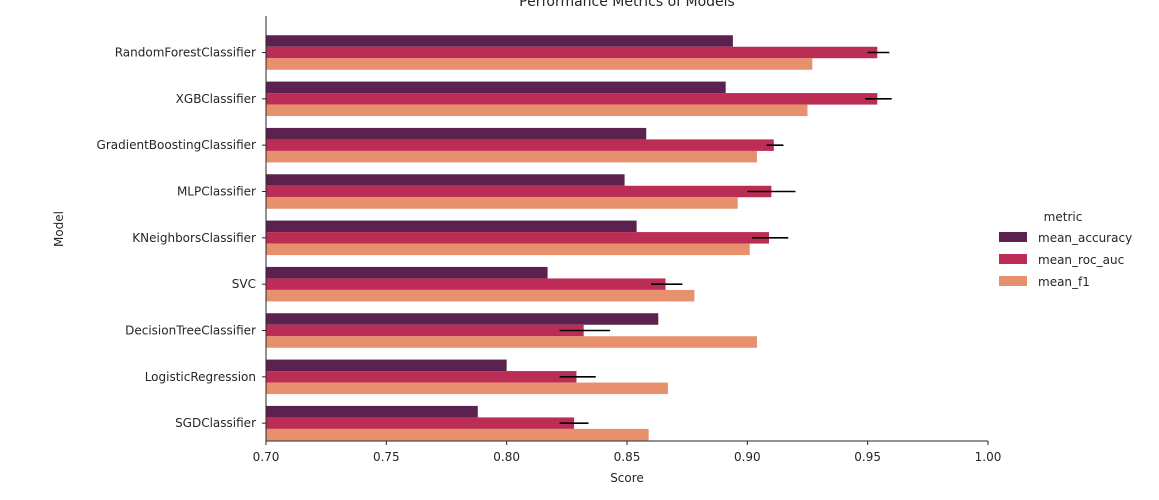 The image size is (1159, 500). I want to click on legend-label: mean_f1, so click(1064, 282).